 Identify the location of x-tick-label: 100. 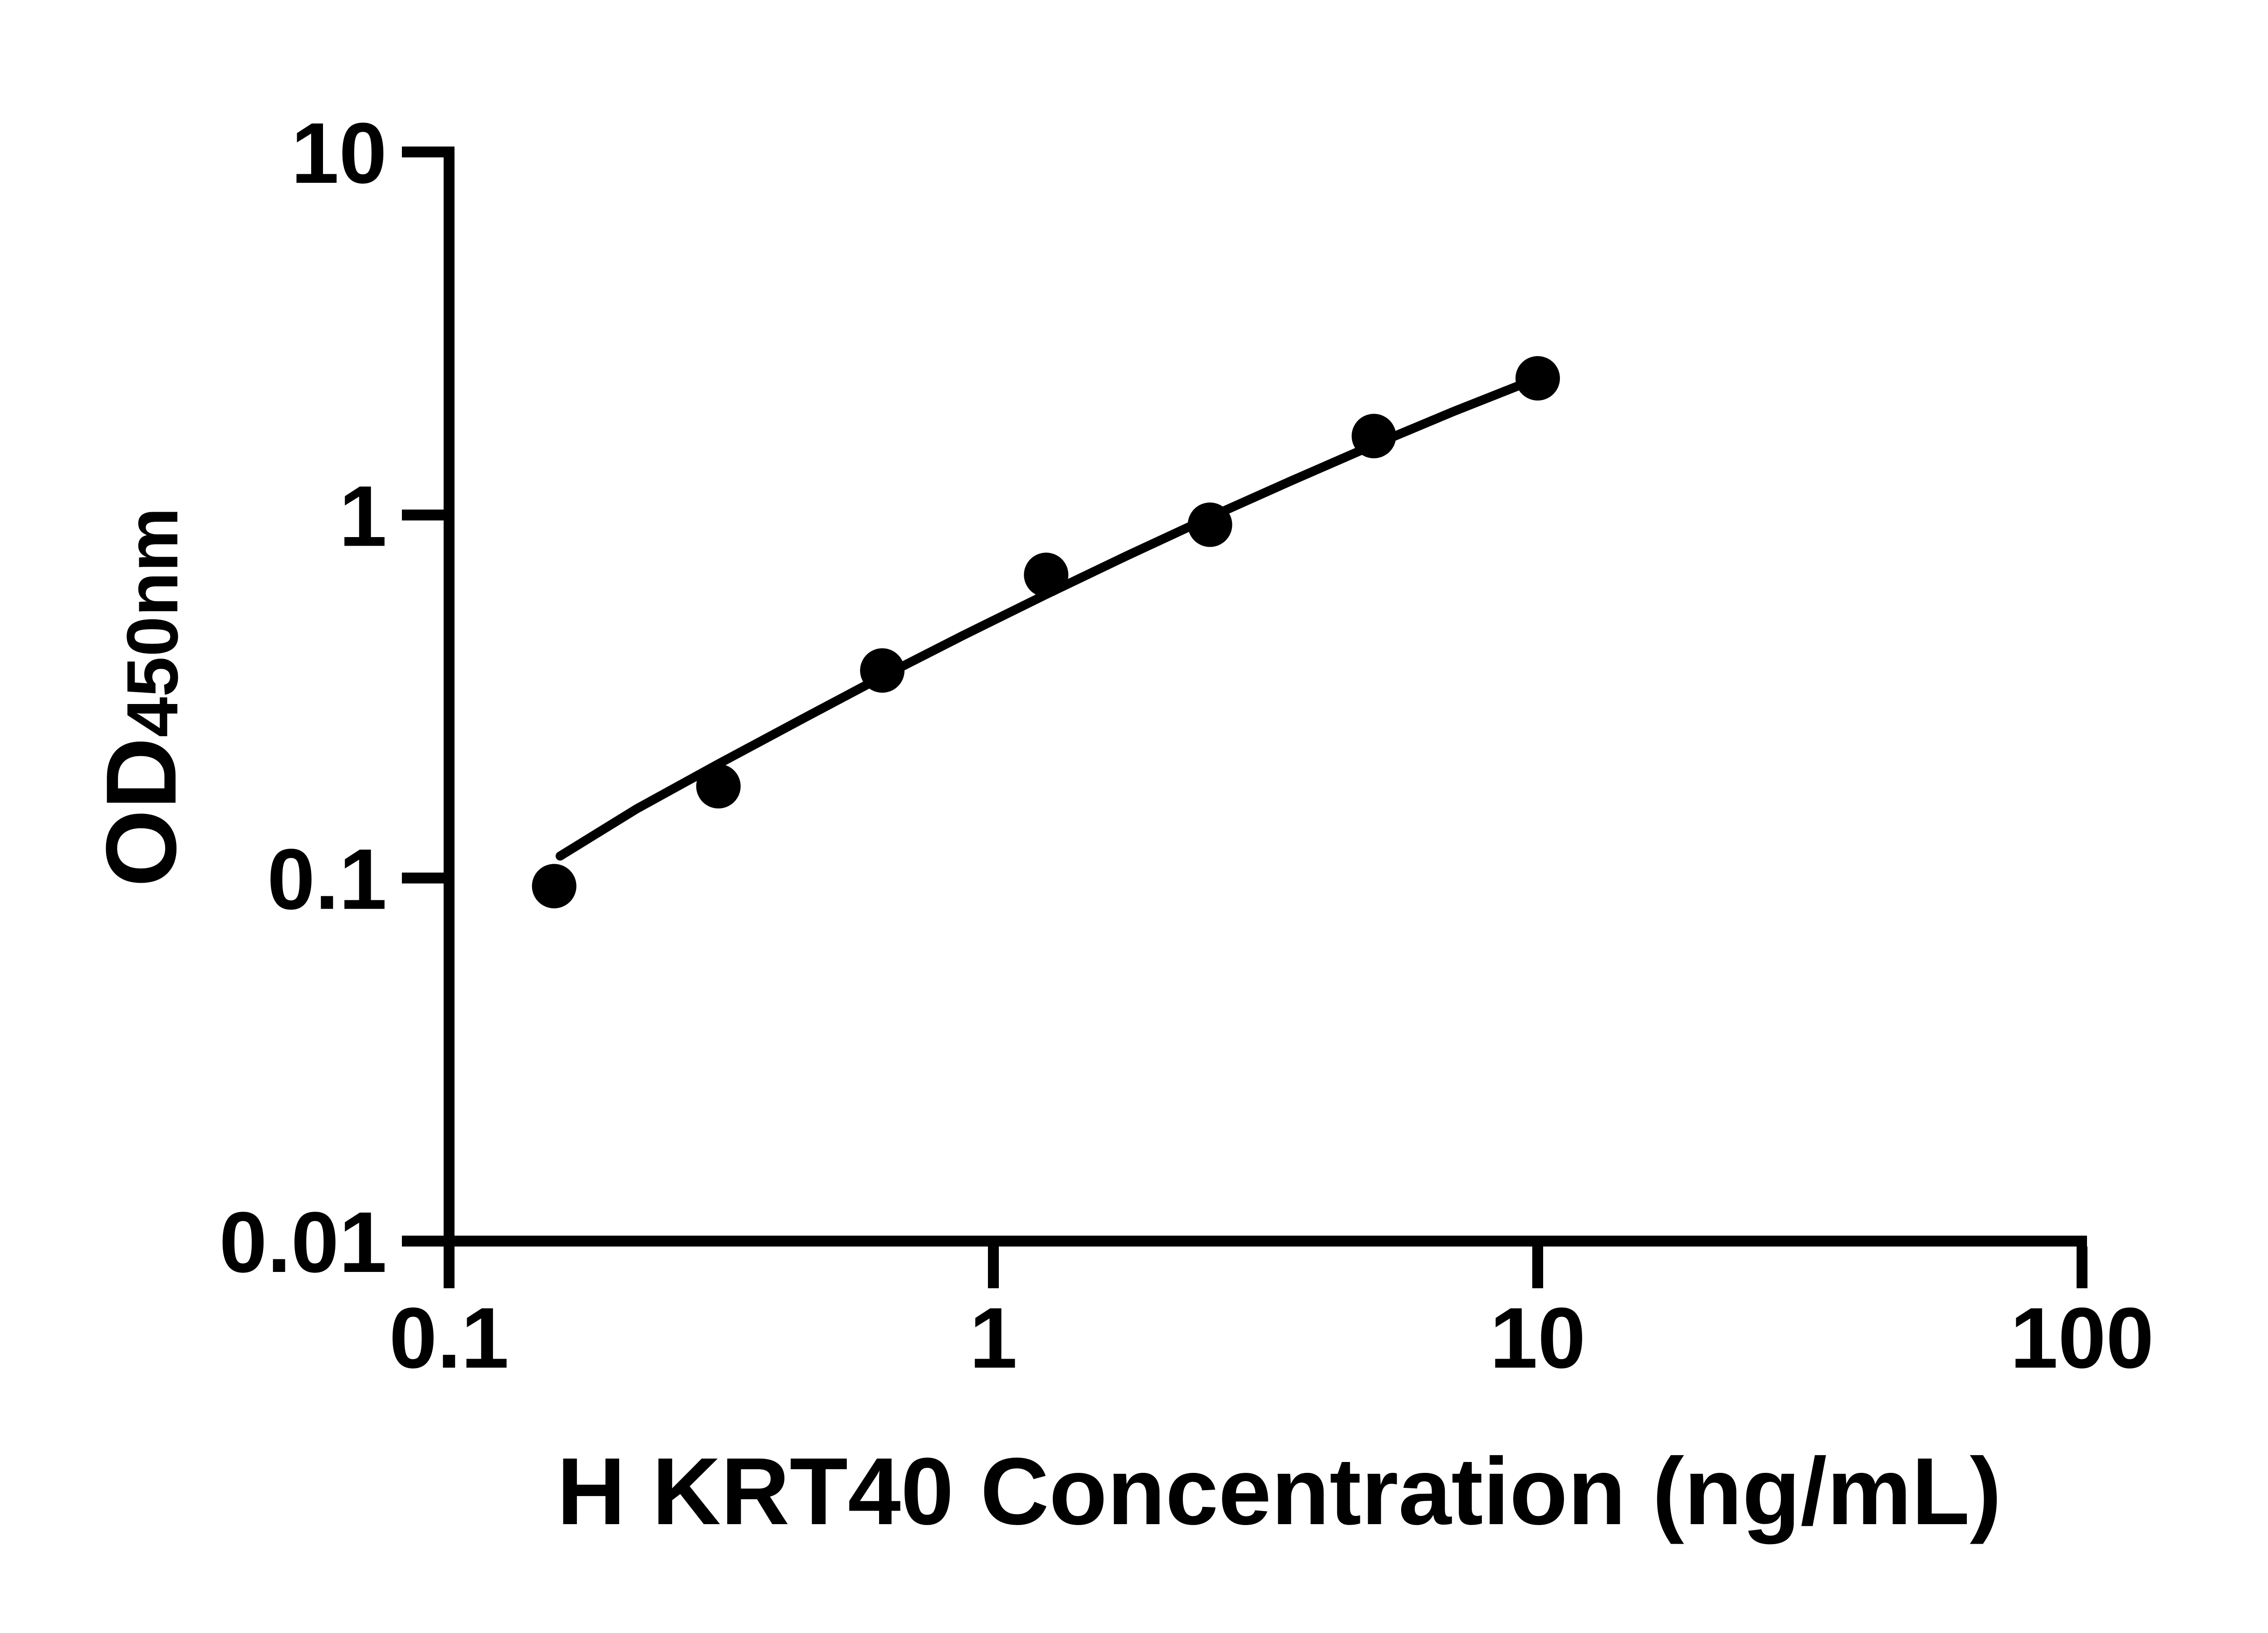
(2082, 1338).